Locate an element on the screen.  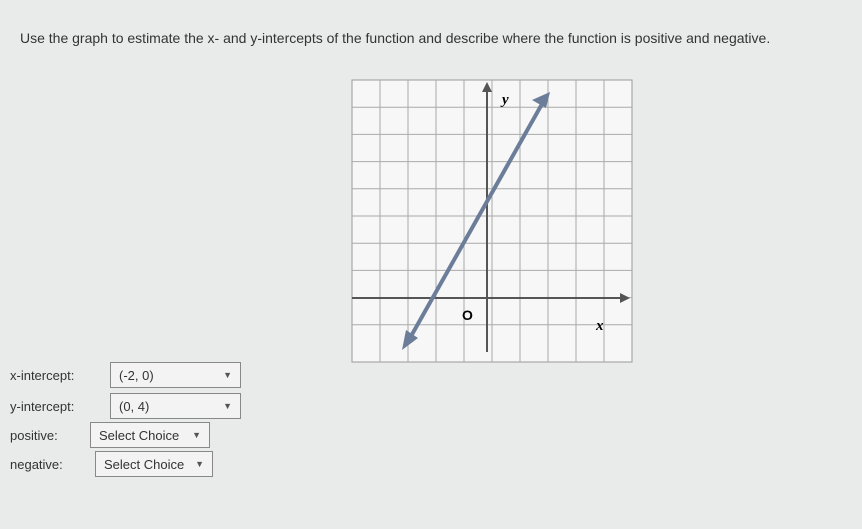
x-label: x is located at coordinates (599, 326).